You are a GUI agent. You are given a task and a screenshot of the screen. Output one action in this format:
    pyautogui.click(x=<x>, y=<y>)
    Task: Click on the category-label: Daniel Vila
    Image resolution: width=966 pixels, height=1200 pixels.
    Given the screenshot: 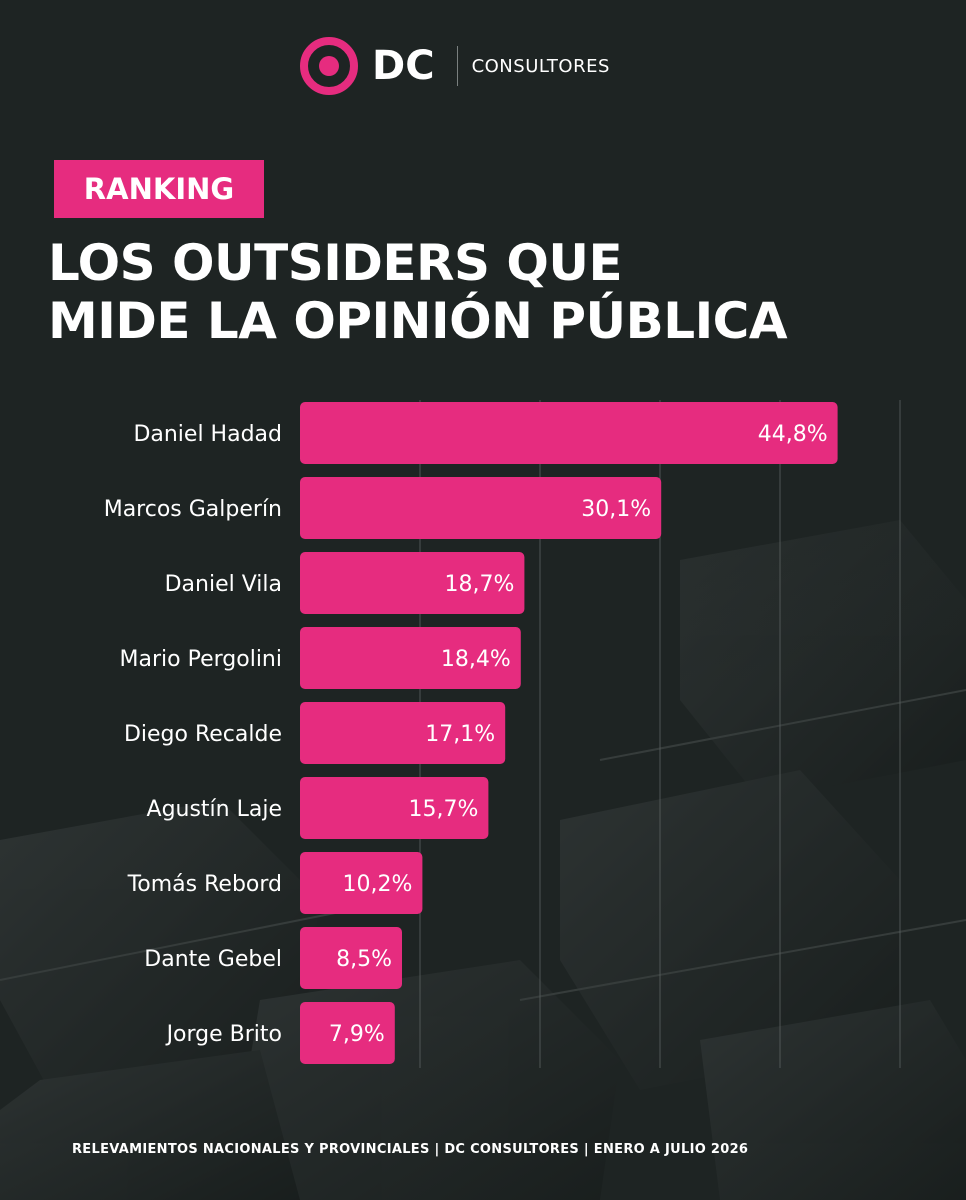 What is the action you would take?
    pyautogui.click(x=223, y=584)
    